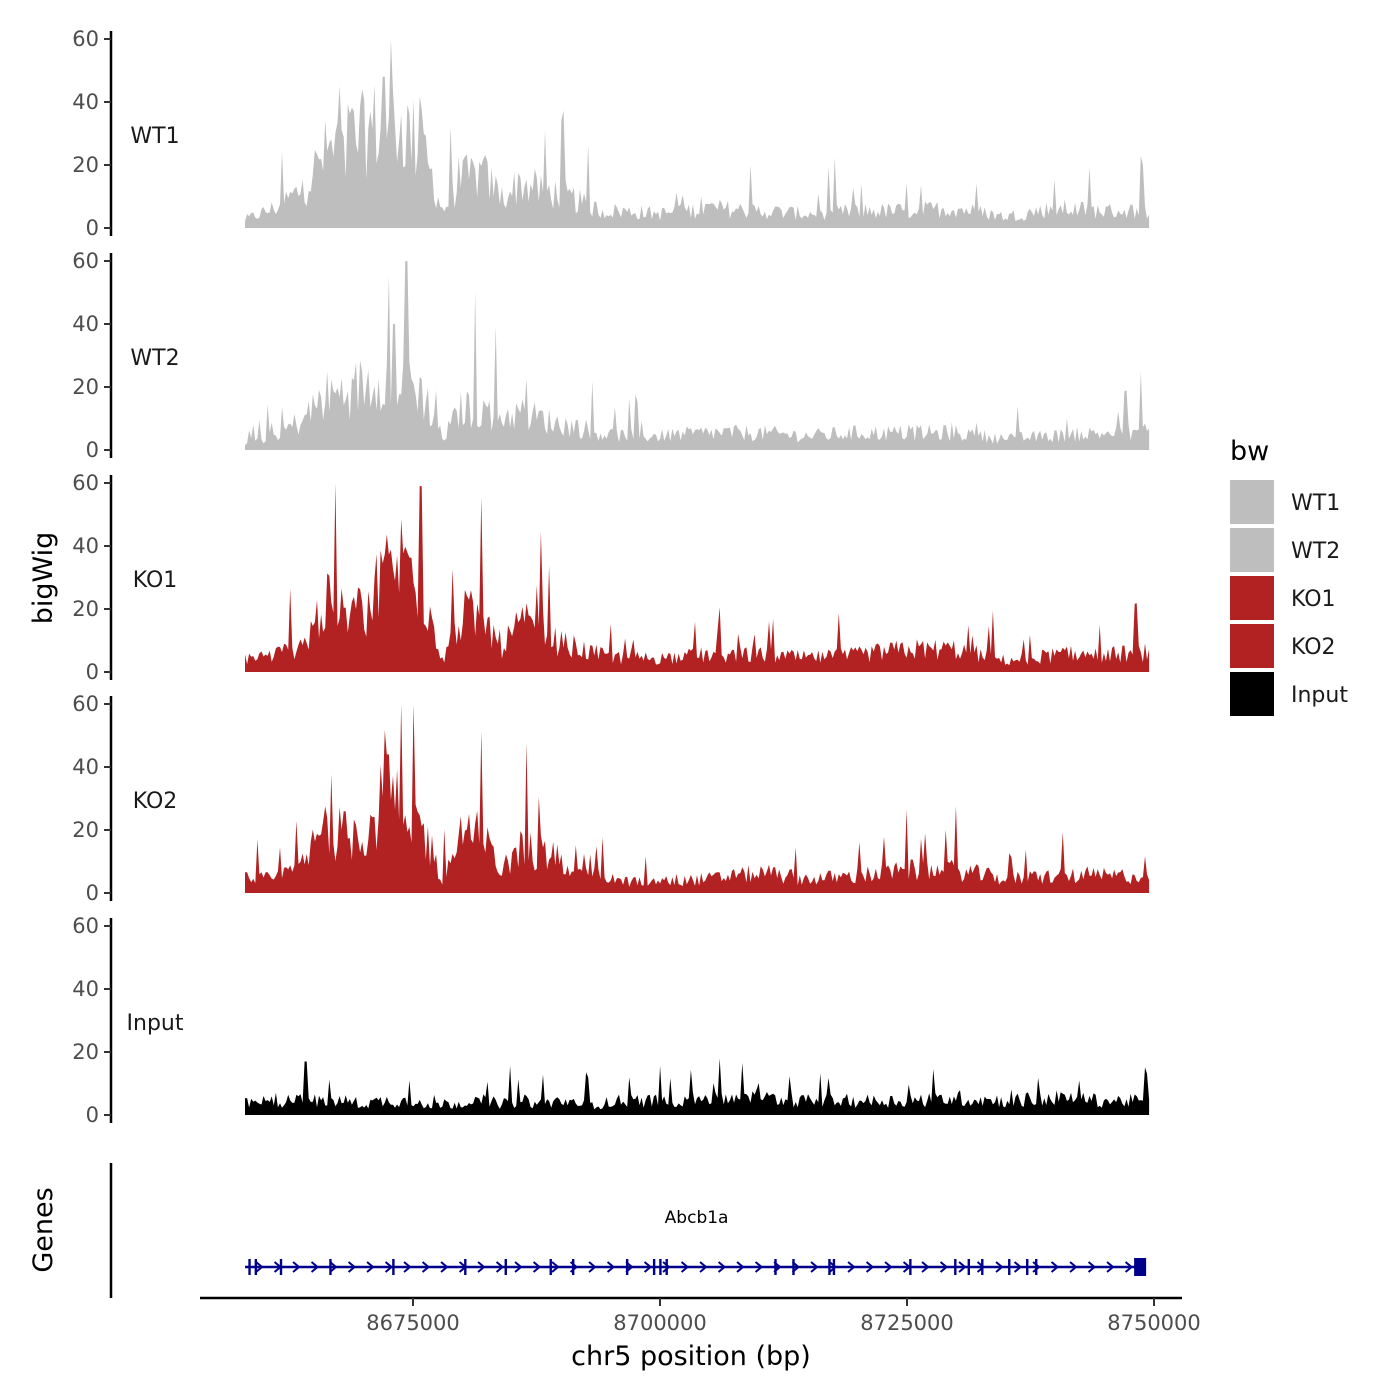 Image resolution: width=1400 pixels, height=1400 pixels. Describe the element at coordinates (696, 1242) in the screenshot. I see `gene-model: Abcb1a` at that location.